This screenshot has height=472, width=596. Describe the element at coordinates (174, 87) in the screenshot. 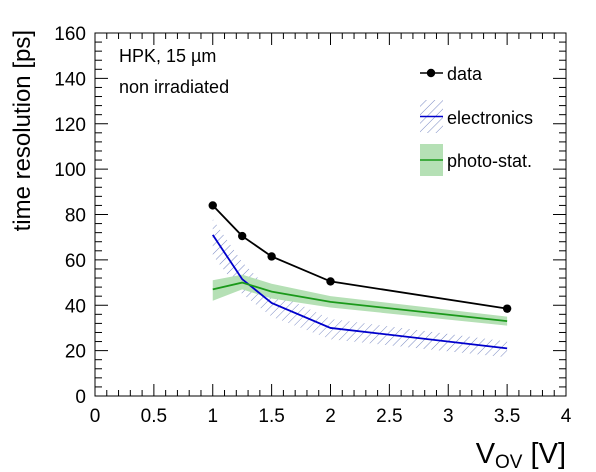

I see `annotation-irradiation: non irradiated` at that location.